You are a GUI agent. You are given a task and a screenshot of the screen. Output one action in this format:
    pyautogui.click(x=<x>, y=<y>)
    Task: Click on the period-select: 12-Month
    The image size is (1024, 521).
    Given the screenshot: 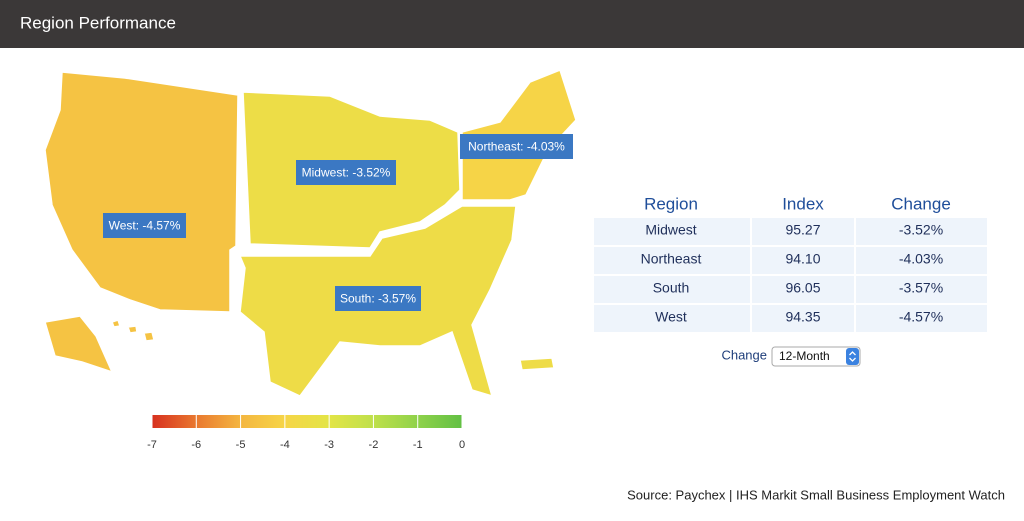 What is the action you would take?
    pyautogui.click(x=816, y=356)
    